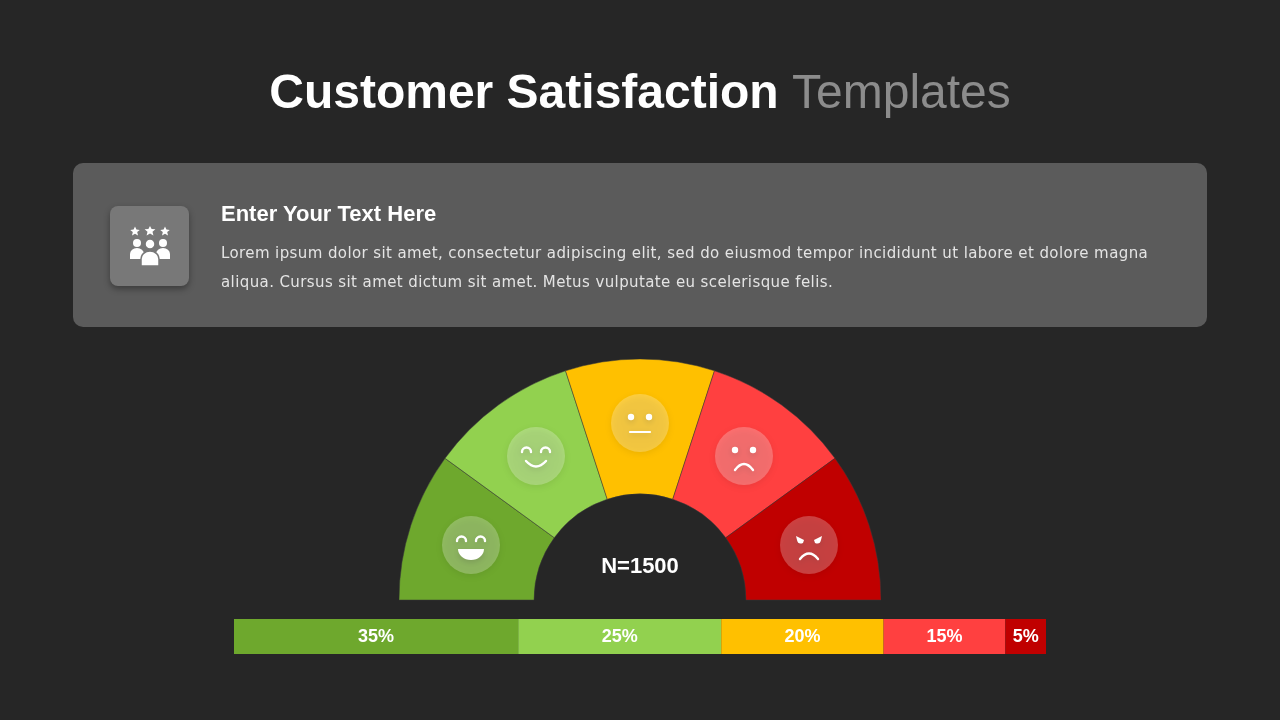 This screenshot has height=720, width=1280. What do you see at coordinates (640, 91) in the screenshot?
I see `text: Customer Satisfaction Templates` at bounding box center [640, 91].